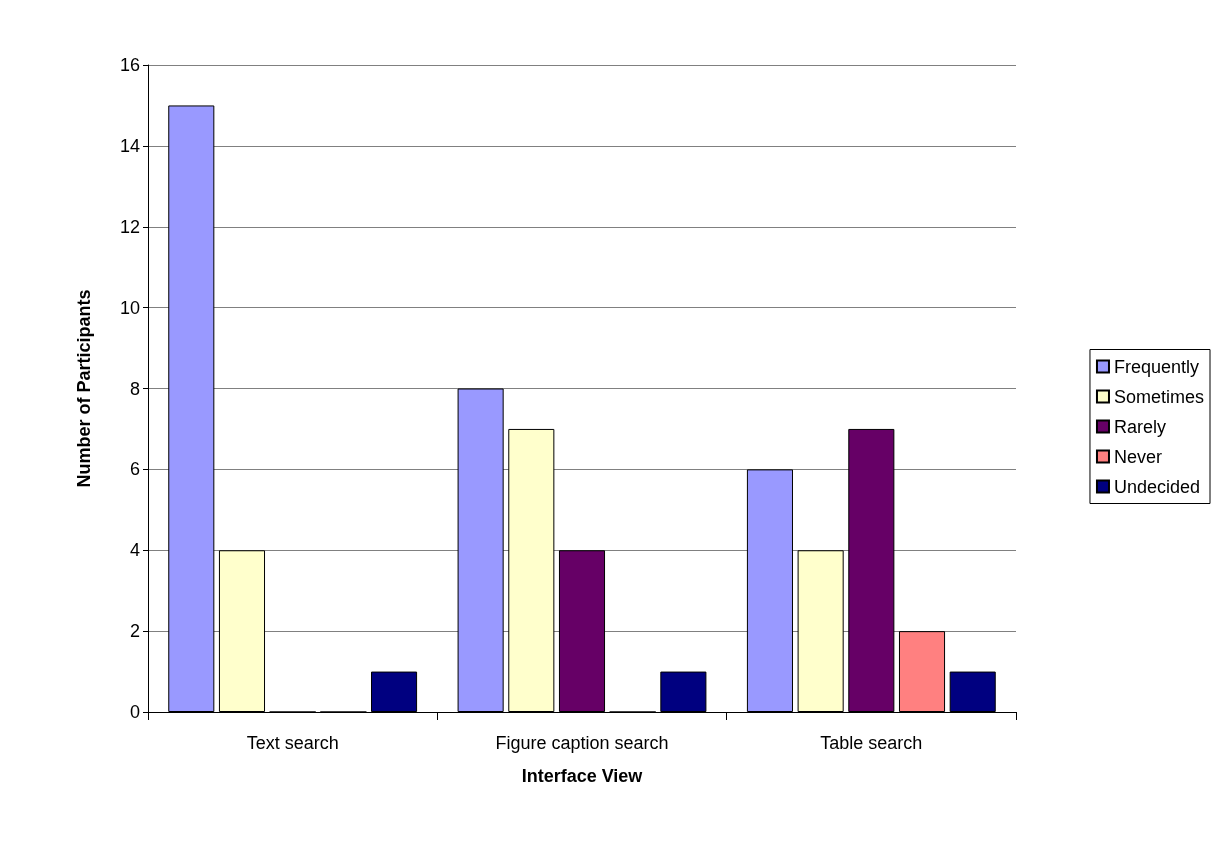 The image size is (1216, 853). What do you see at coordinates (582, 743) in the screenshot?
I see `x-tick-label: Figure caption search` at bounding box center [582, 743].